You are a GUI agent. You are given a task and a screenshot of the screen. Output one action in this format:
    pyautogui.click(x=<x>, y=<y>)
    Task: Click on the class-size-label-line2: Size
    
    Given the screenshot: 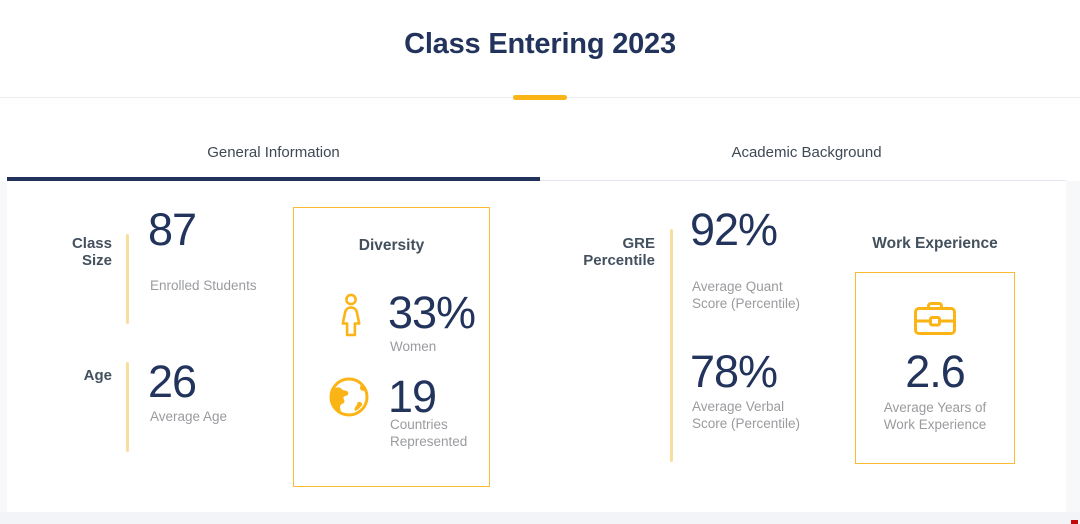 What is the action you would take?
    pyautogui.click(x=96, y=260)
    